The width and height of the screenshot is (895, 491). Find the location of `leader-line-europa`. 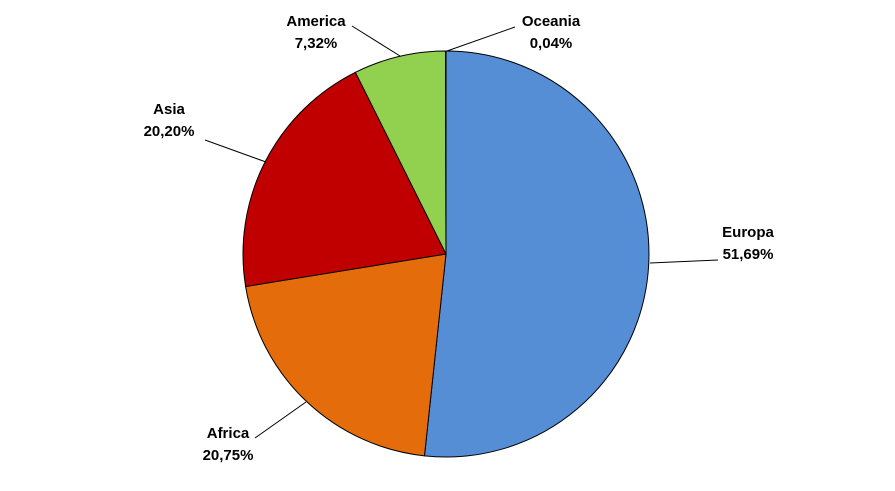

leader-line-europa is located at coordinates (684, 261).